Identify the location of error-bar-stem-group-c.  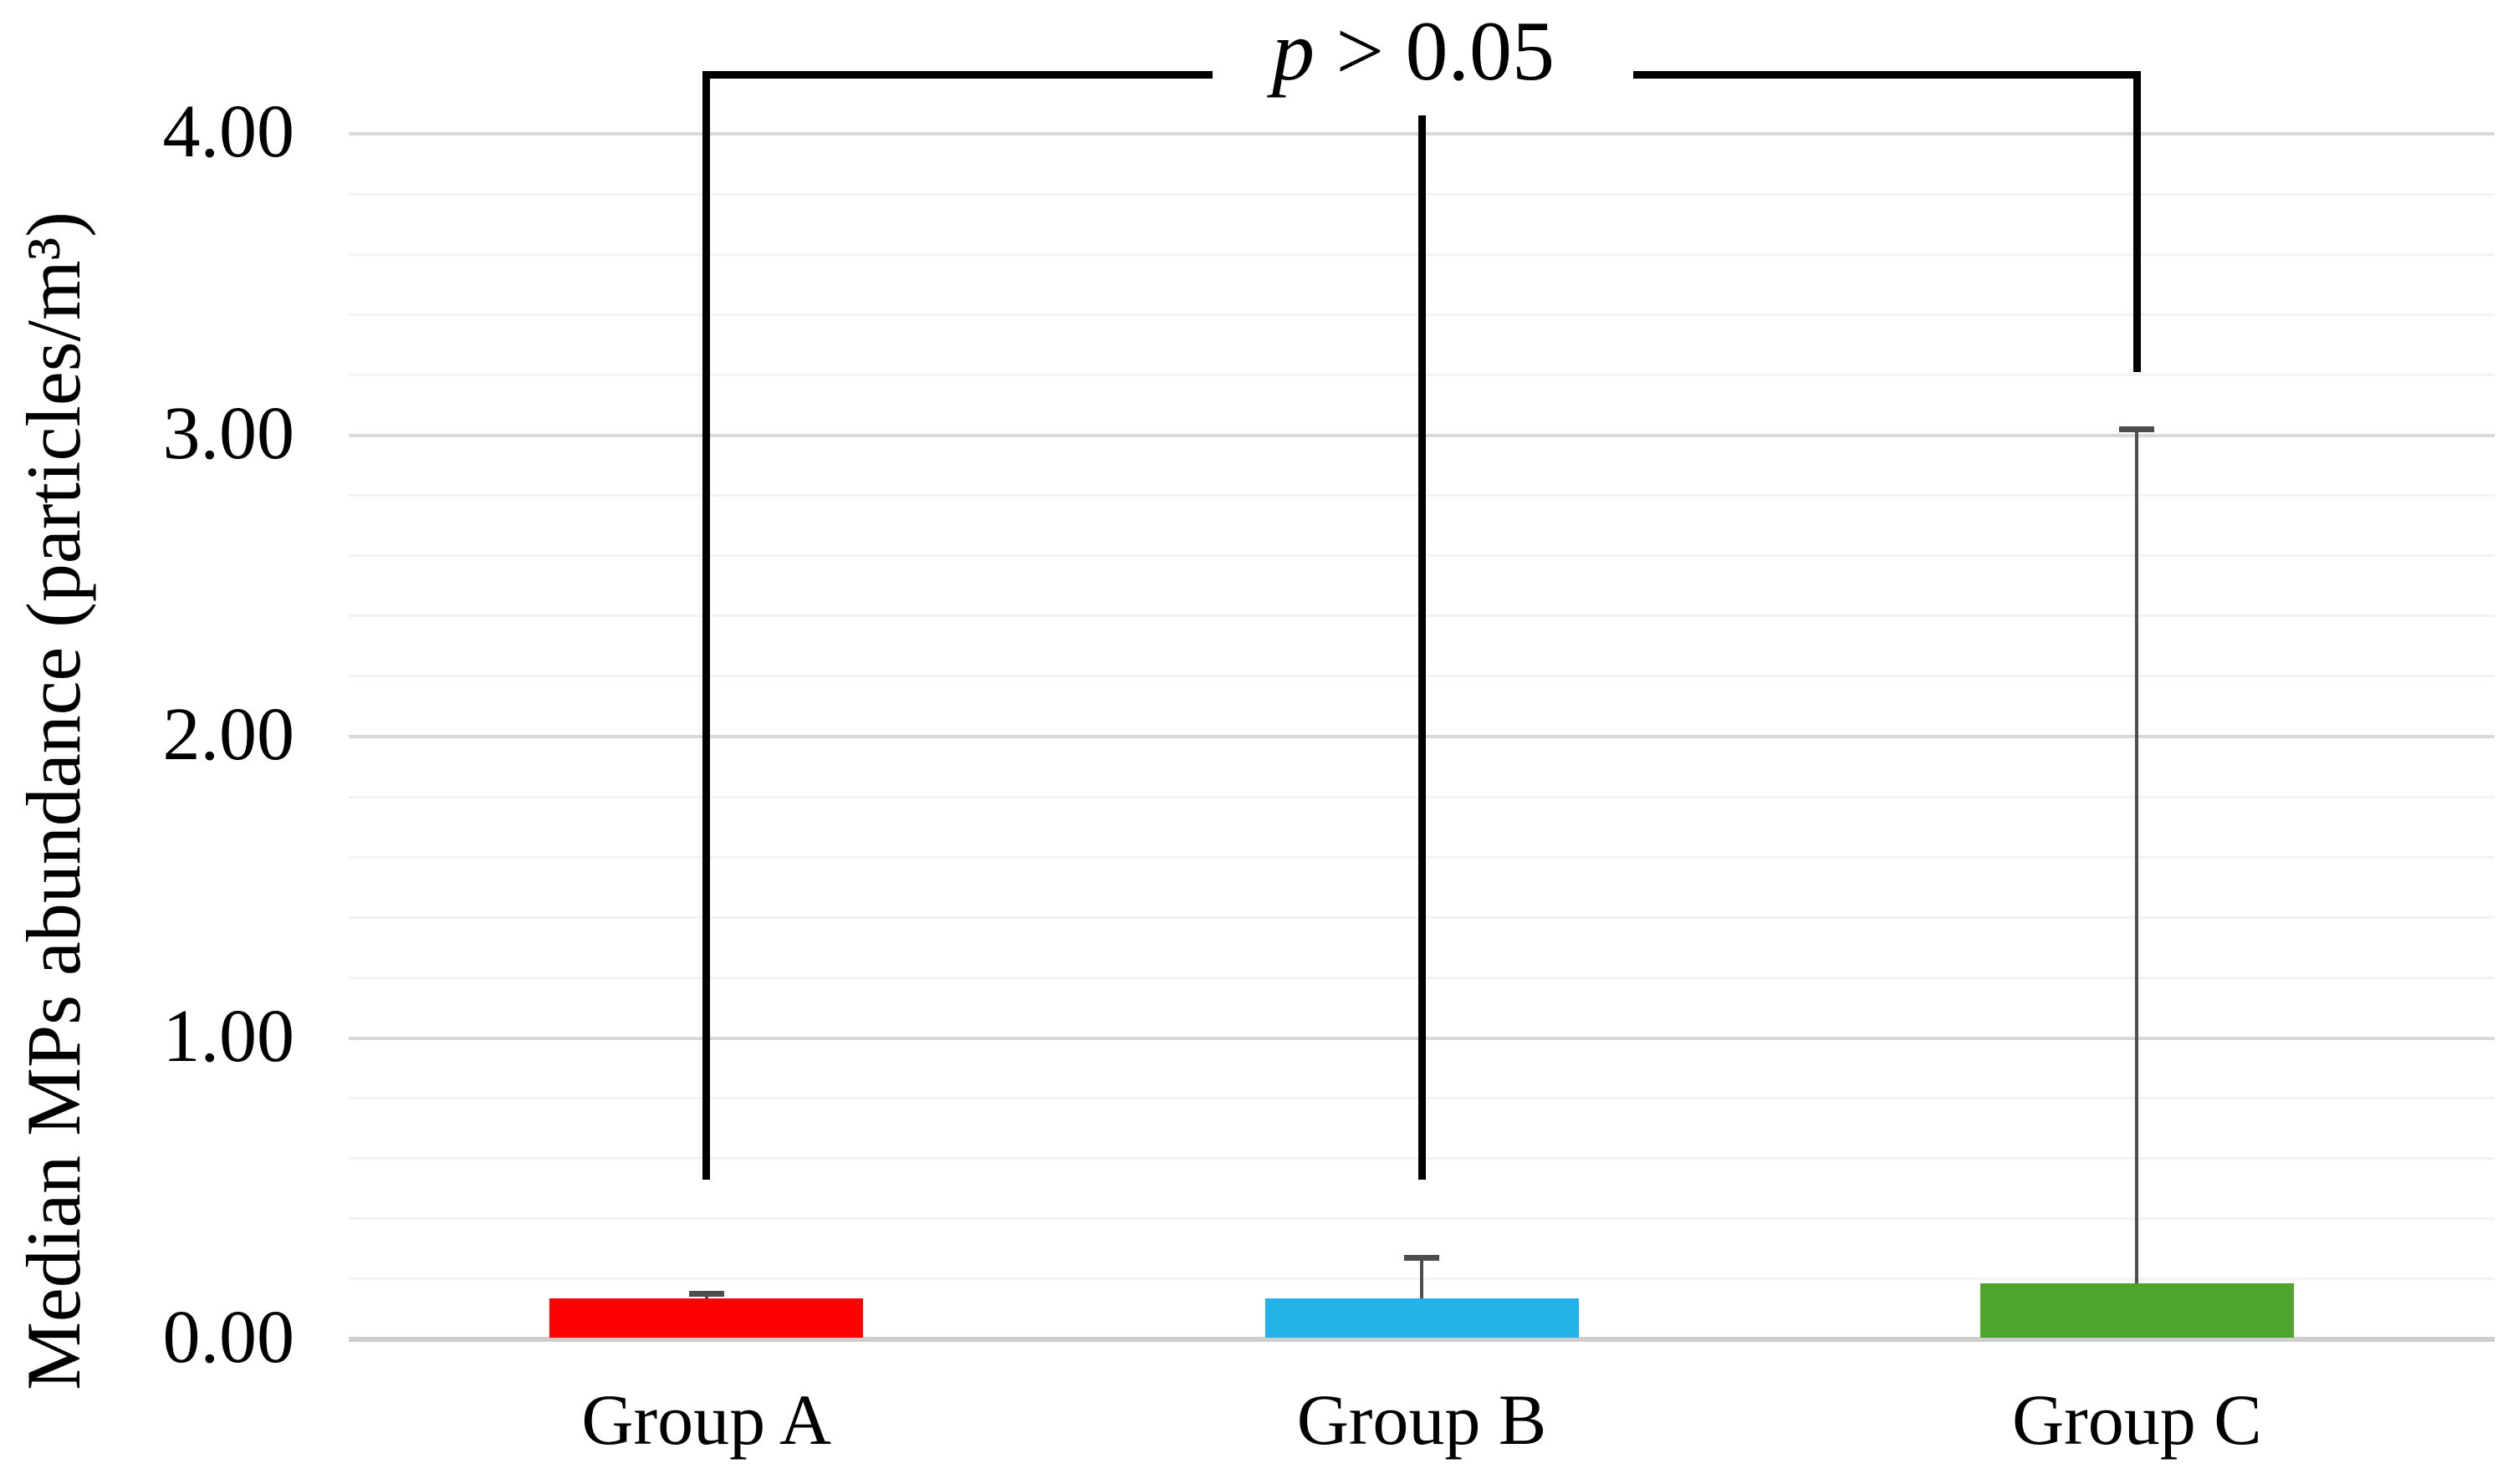
(2137, 856).